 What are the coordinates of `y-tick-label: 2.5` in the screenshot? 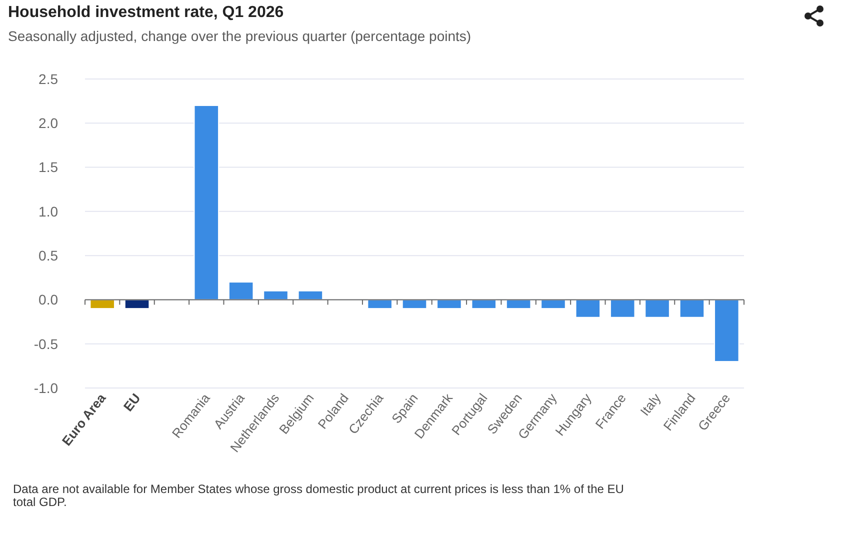 It's located at (48, 78).